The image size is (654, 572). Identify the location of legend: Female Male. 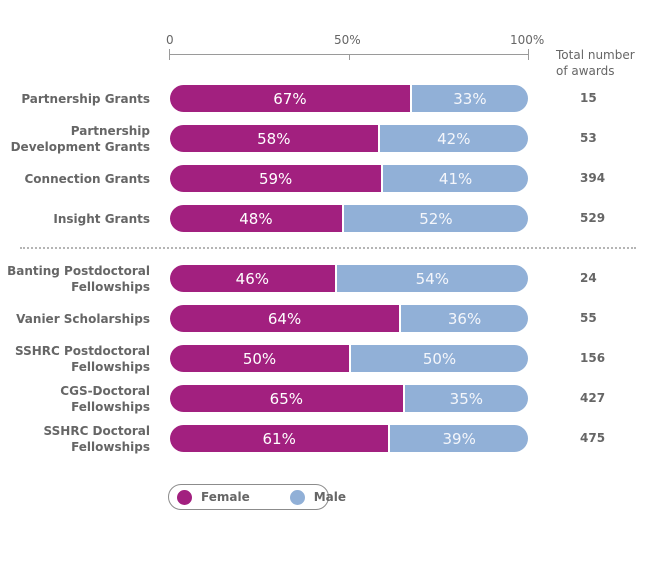
(257, 497).